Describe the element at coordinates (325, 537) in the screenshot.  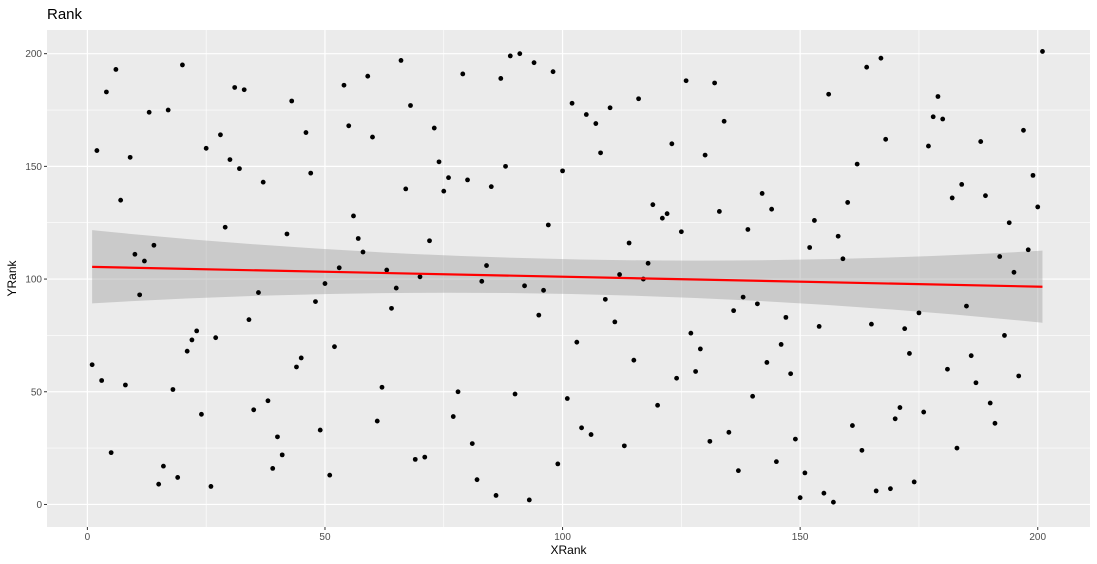
I see `x-tick-label: 50` at that location.